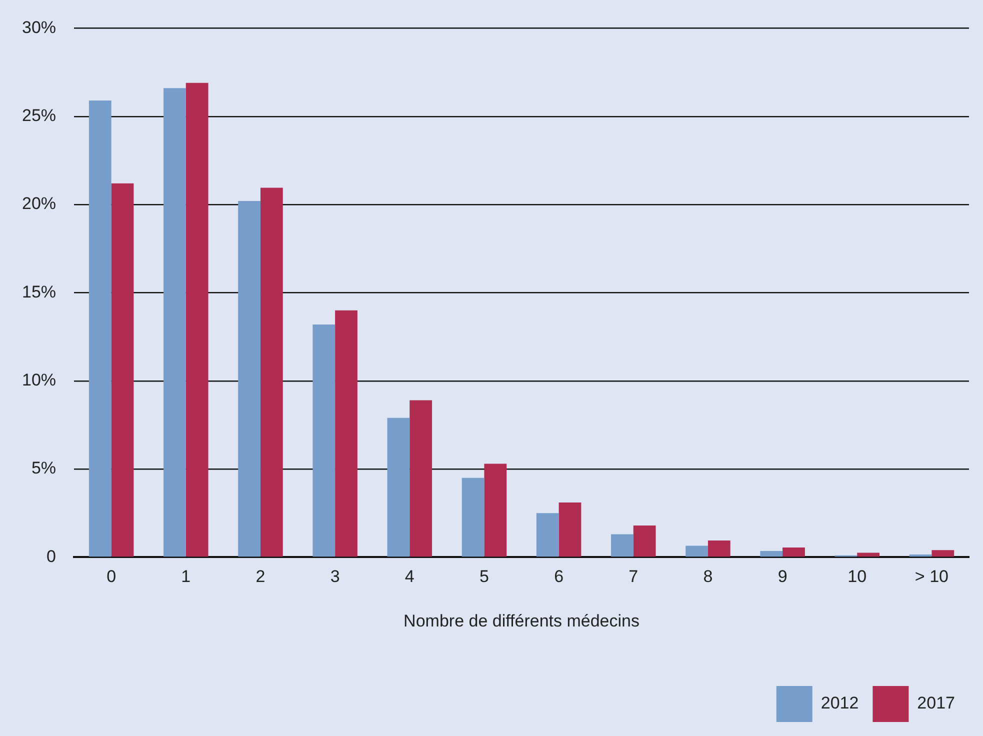 Image resolution: width=983 pixels, height=736 pixels. What do you see at coordinates (409, 576) in the screenshot?
I see `x-tick-label: 4` at bounding box center [409, 576].